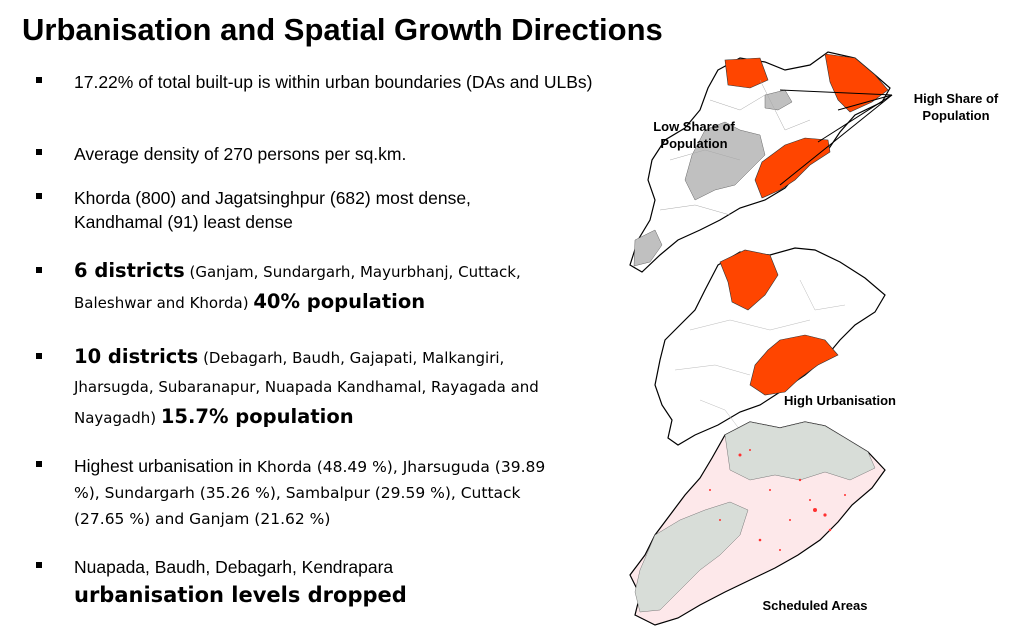 The image size is (1024, 630). I want to click on map3-scheduled-north, so click(800, 451).